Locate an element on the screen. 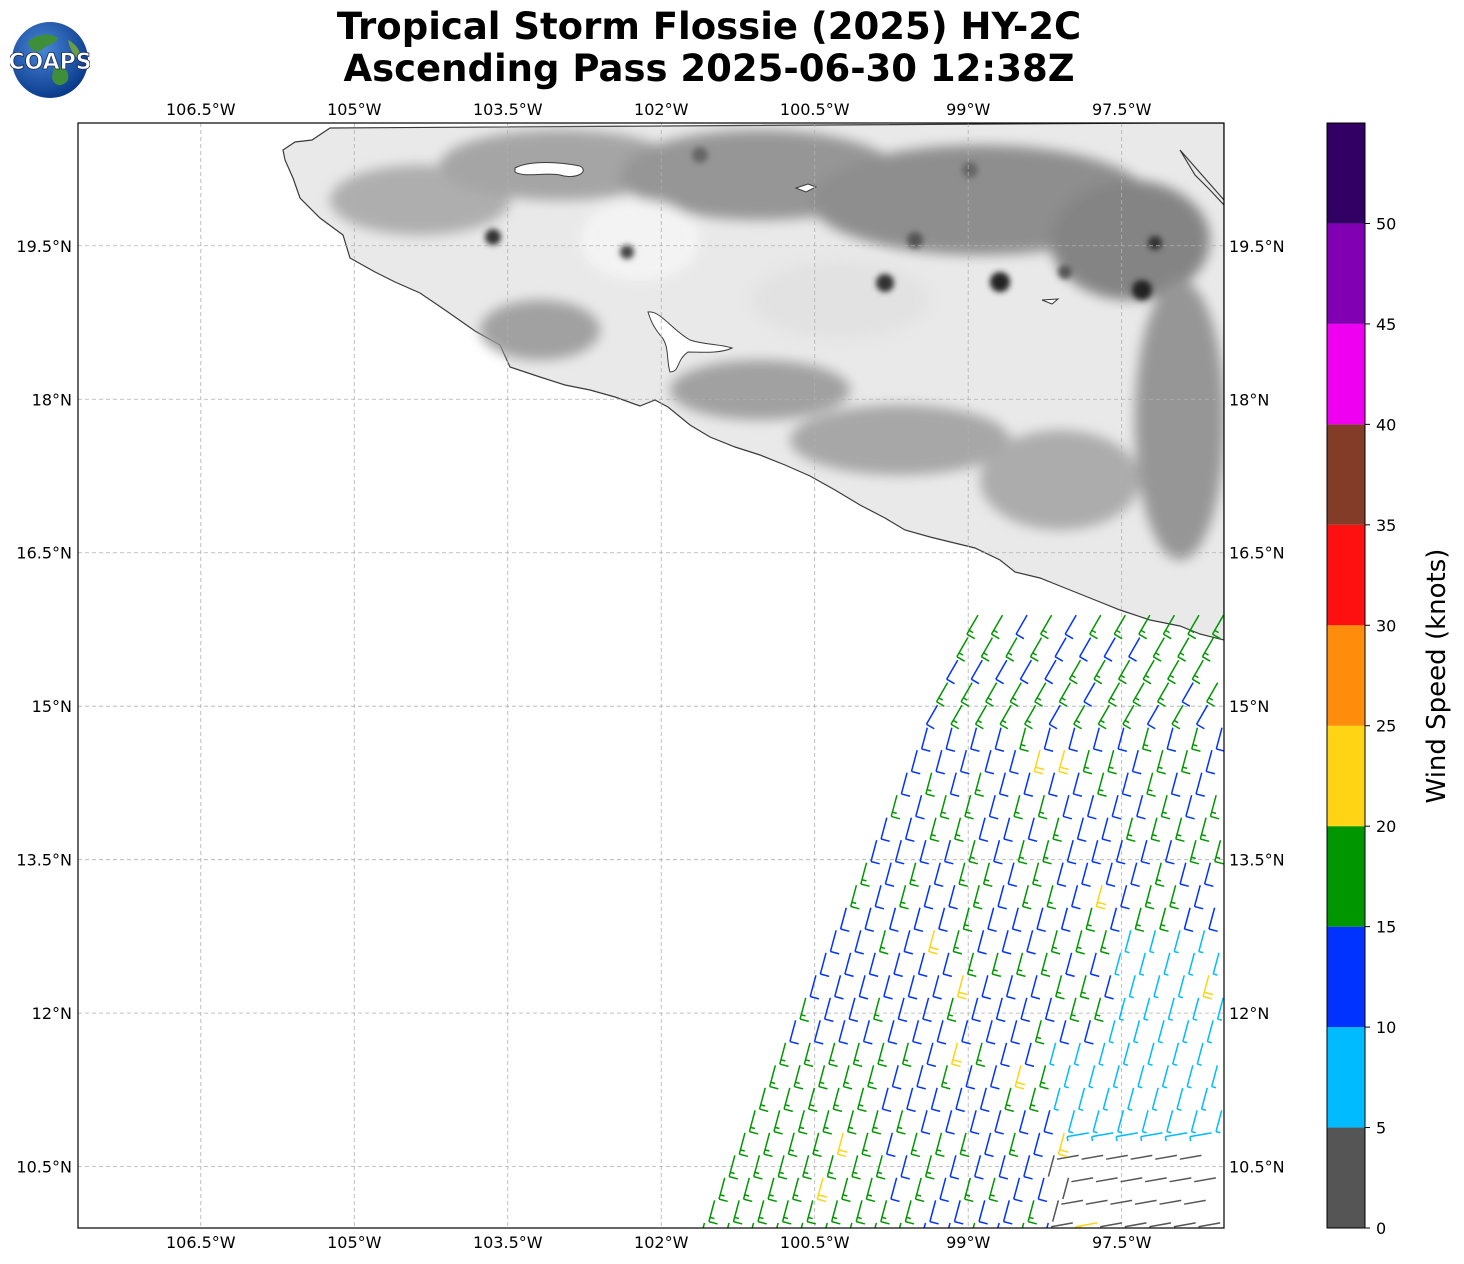 The image size is (1464, 1264). logo-text: COAPS is located at coordinates (50, 62).